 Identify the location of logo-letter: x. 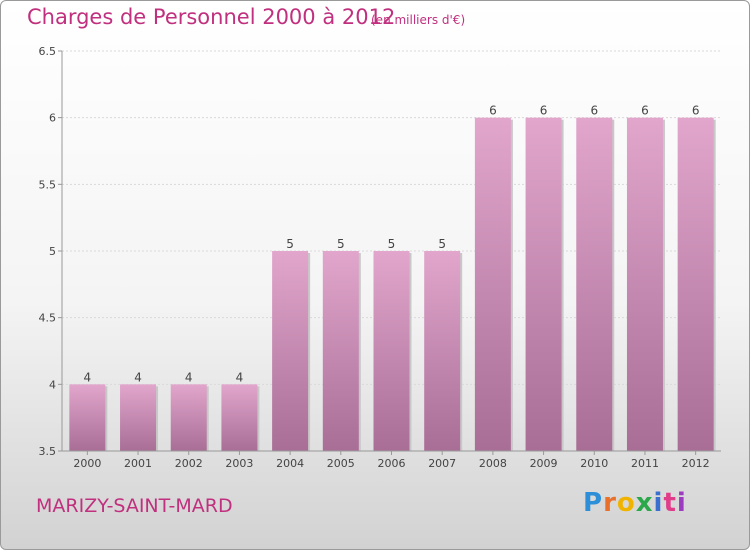
(644, 503).